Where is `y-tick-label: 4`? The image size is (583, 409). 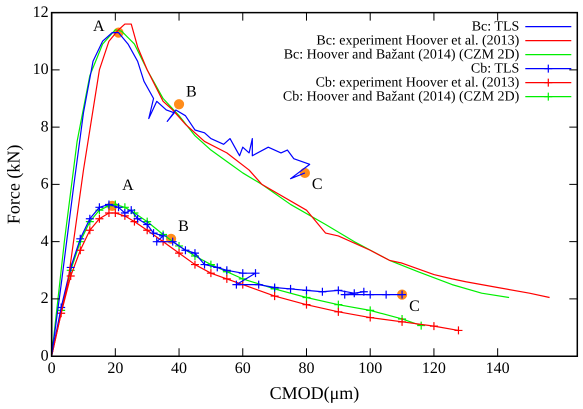 y-tick-label: 4 is located at coordinates (44, 241).